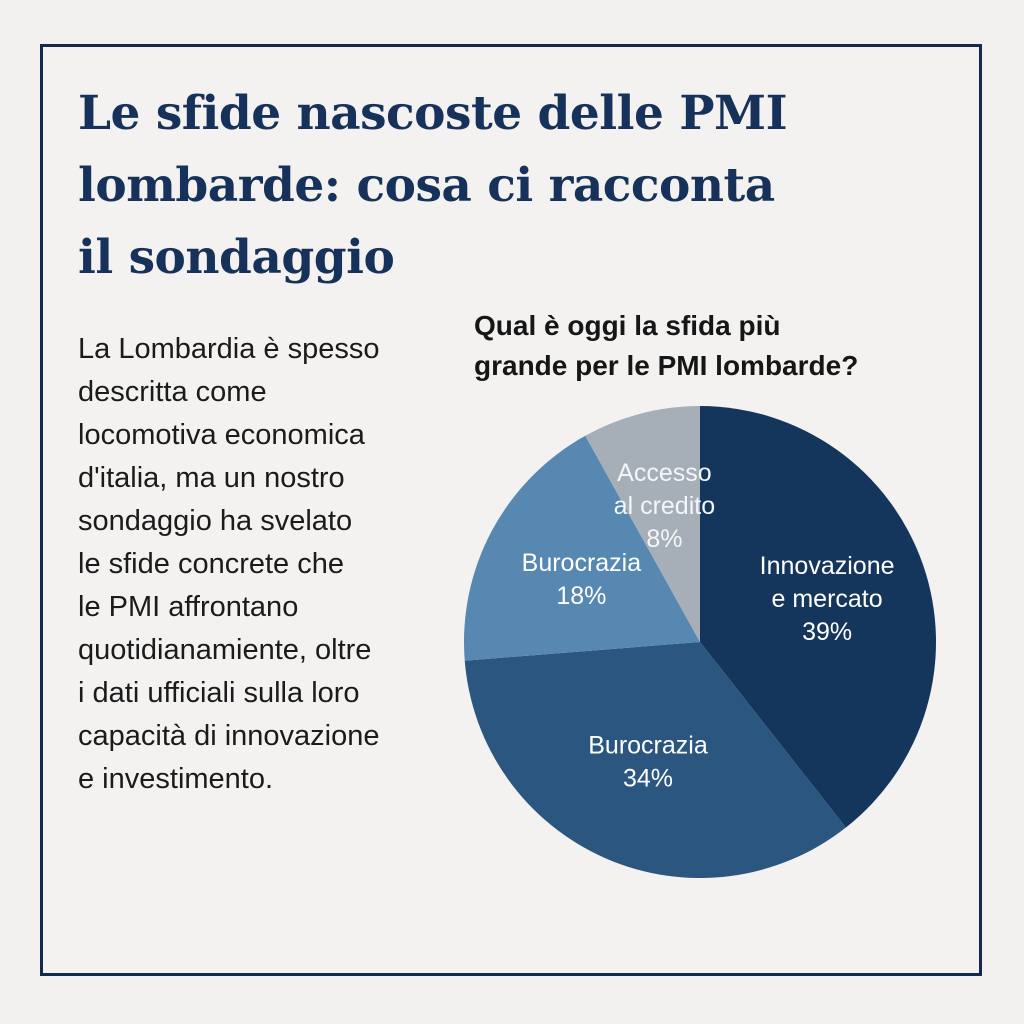 This screenshot has height=1024, width=1024. I want to click on slice-label: Innovazione e mercato 39%, so click(827, 599).